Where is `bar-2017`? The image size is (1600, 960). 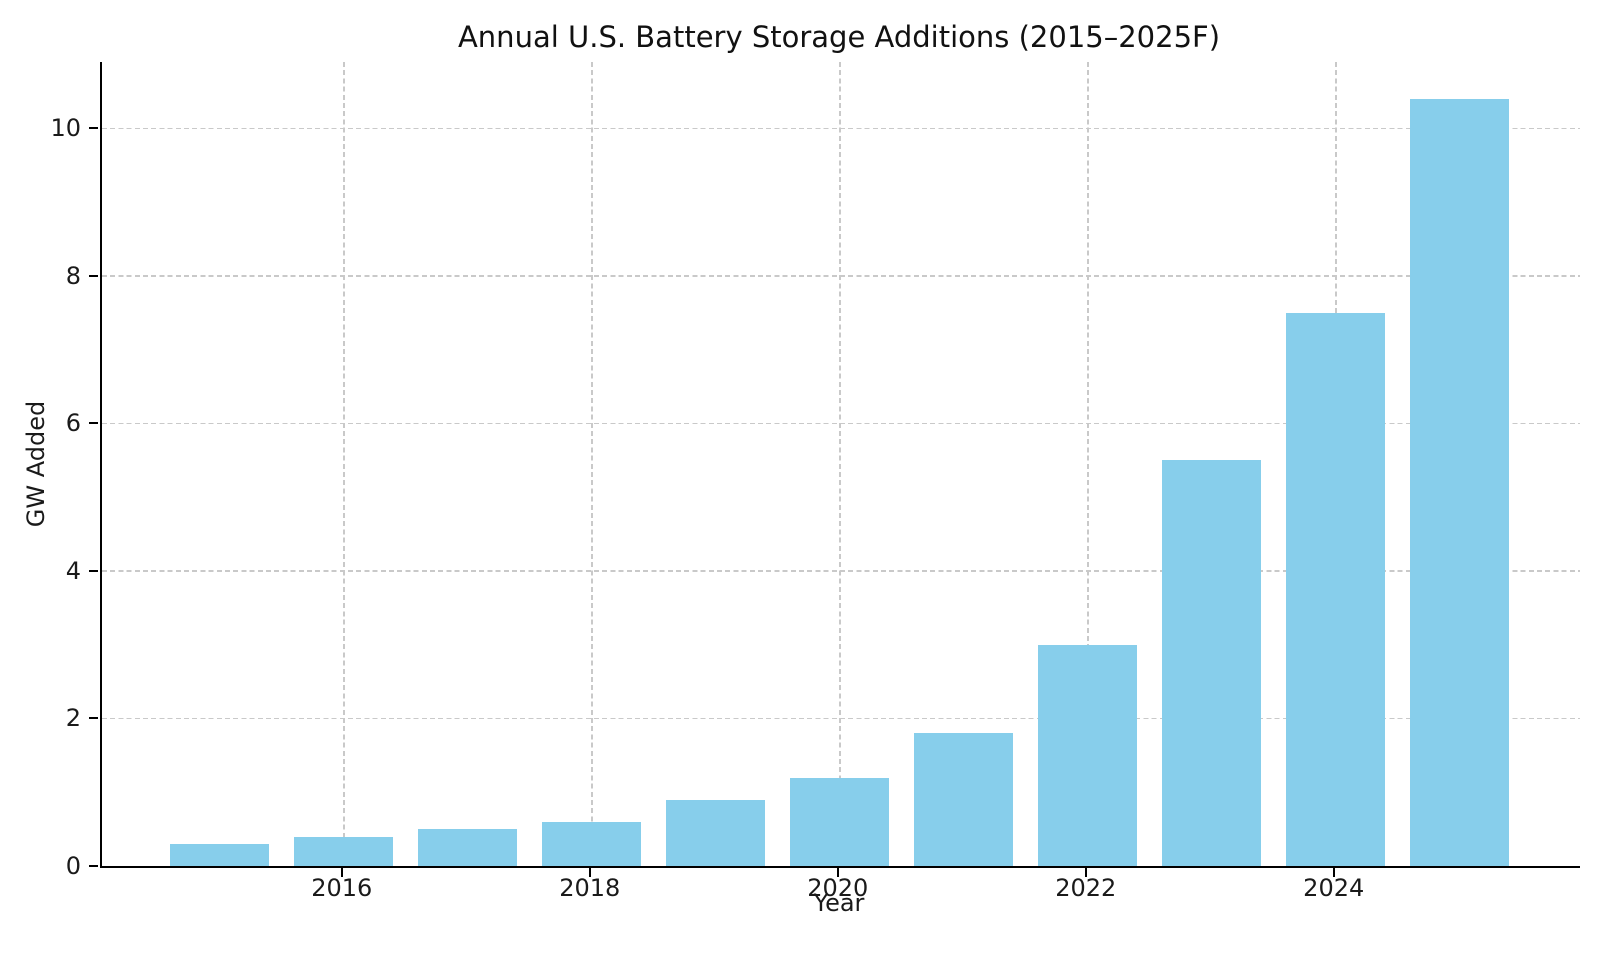
bar-2017 is located at coordinates (468, 847).